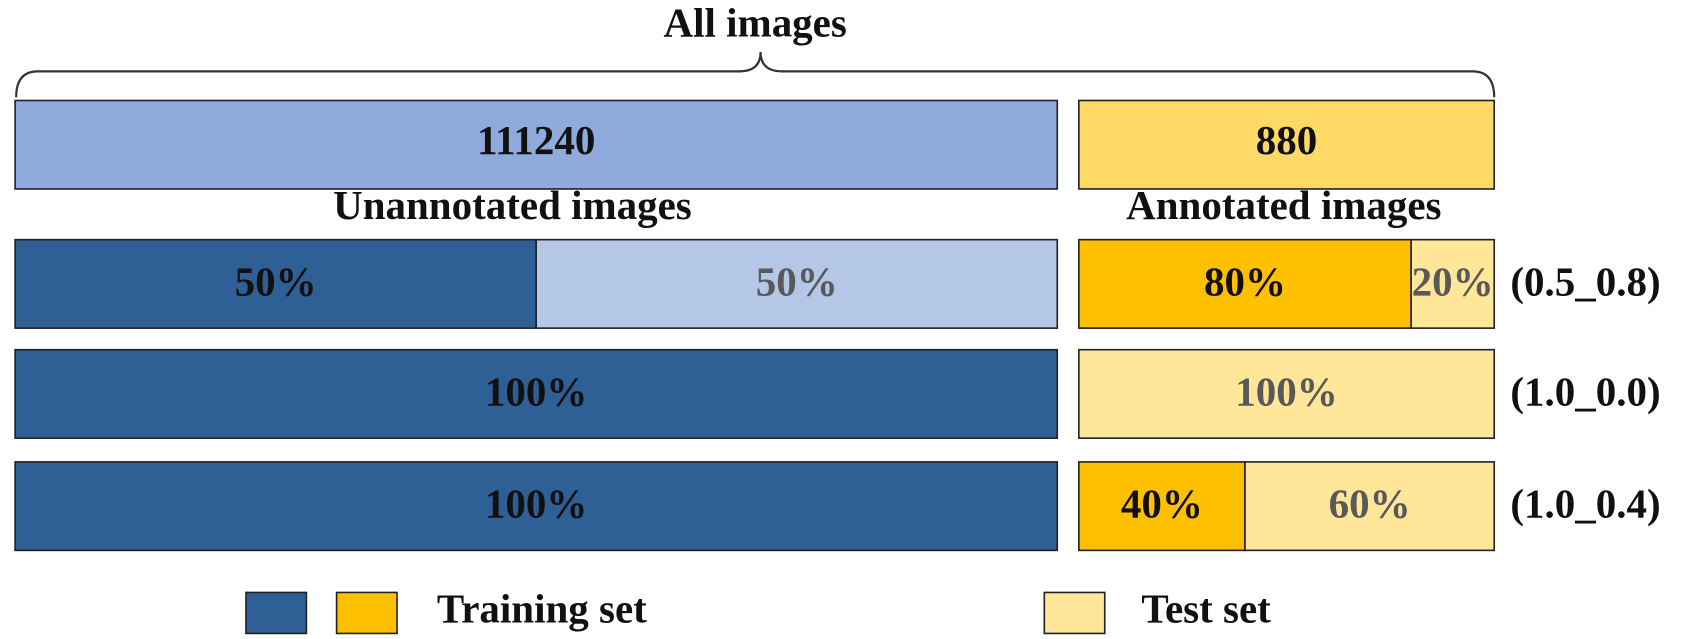  What do you see at coordinates (755, 23) in the screenshot?
I see `title: All images` at bounding box center [755, 23].